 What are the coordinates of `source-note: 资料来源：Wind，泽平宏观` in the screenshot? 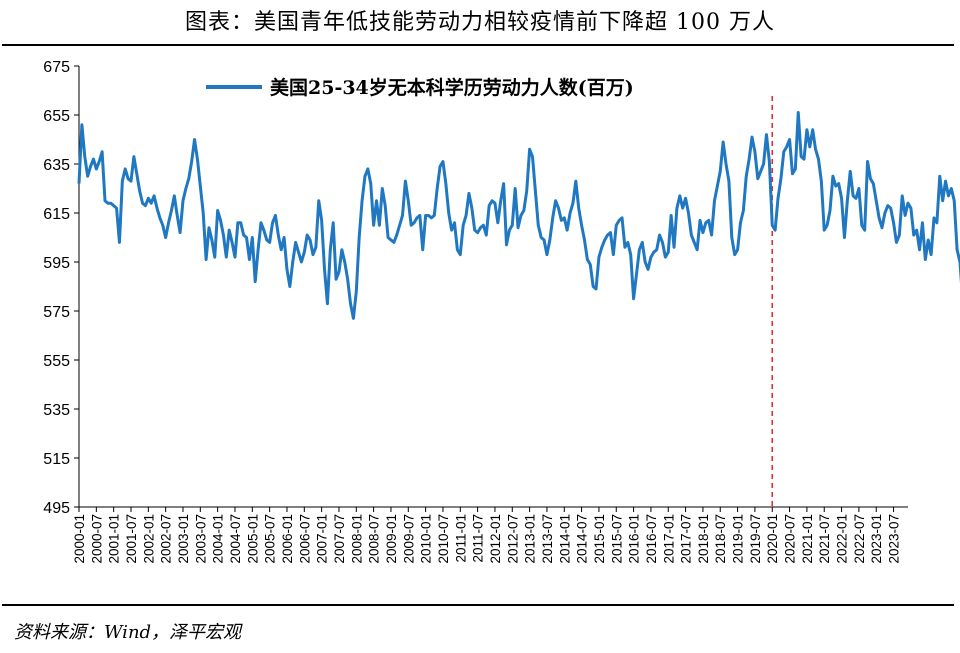 It's located at (128, 632).